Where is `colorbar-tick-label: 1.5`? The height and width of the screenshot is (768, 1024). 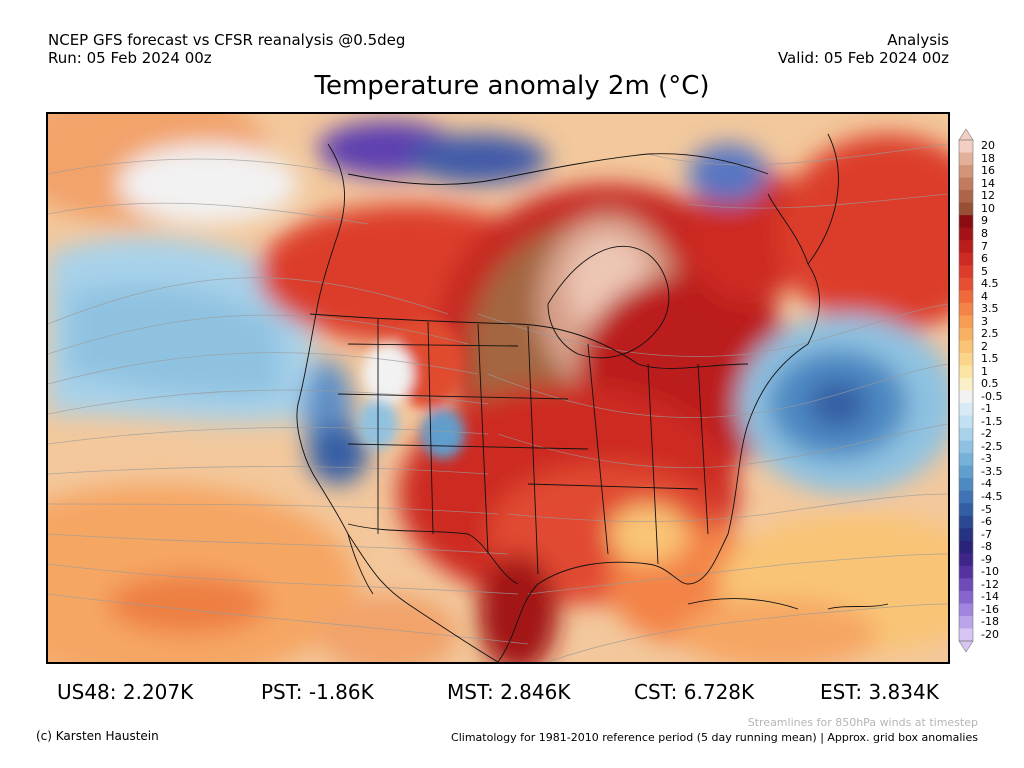
colorbar-tick-label: 1.5 is located at coordinates (990, 359).